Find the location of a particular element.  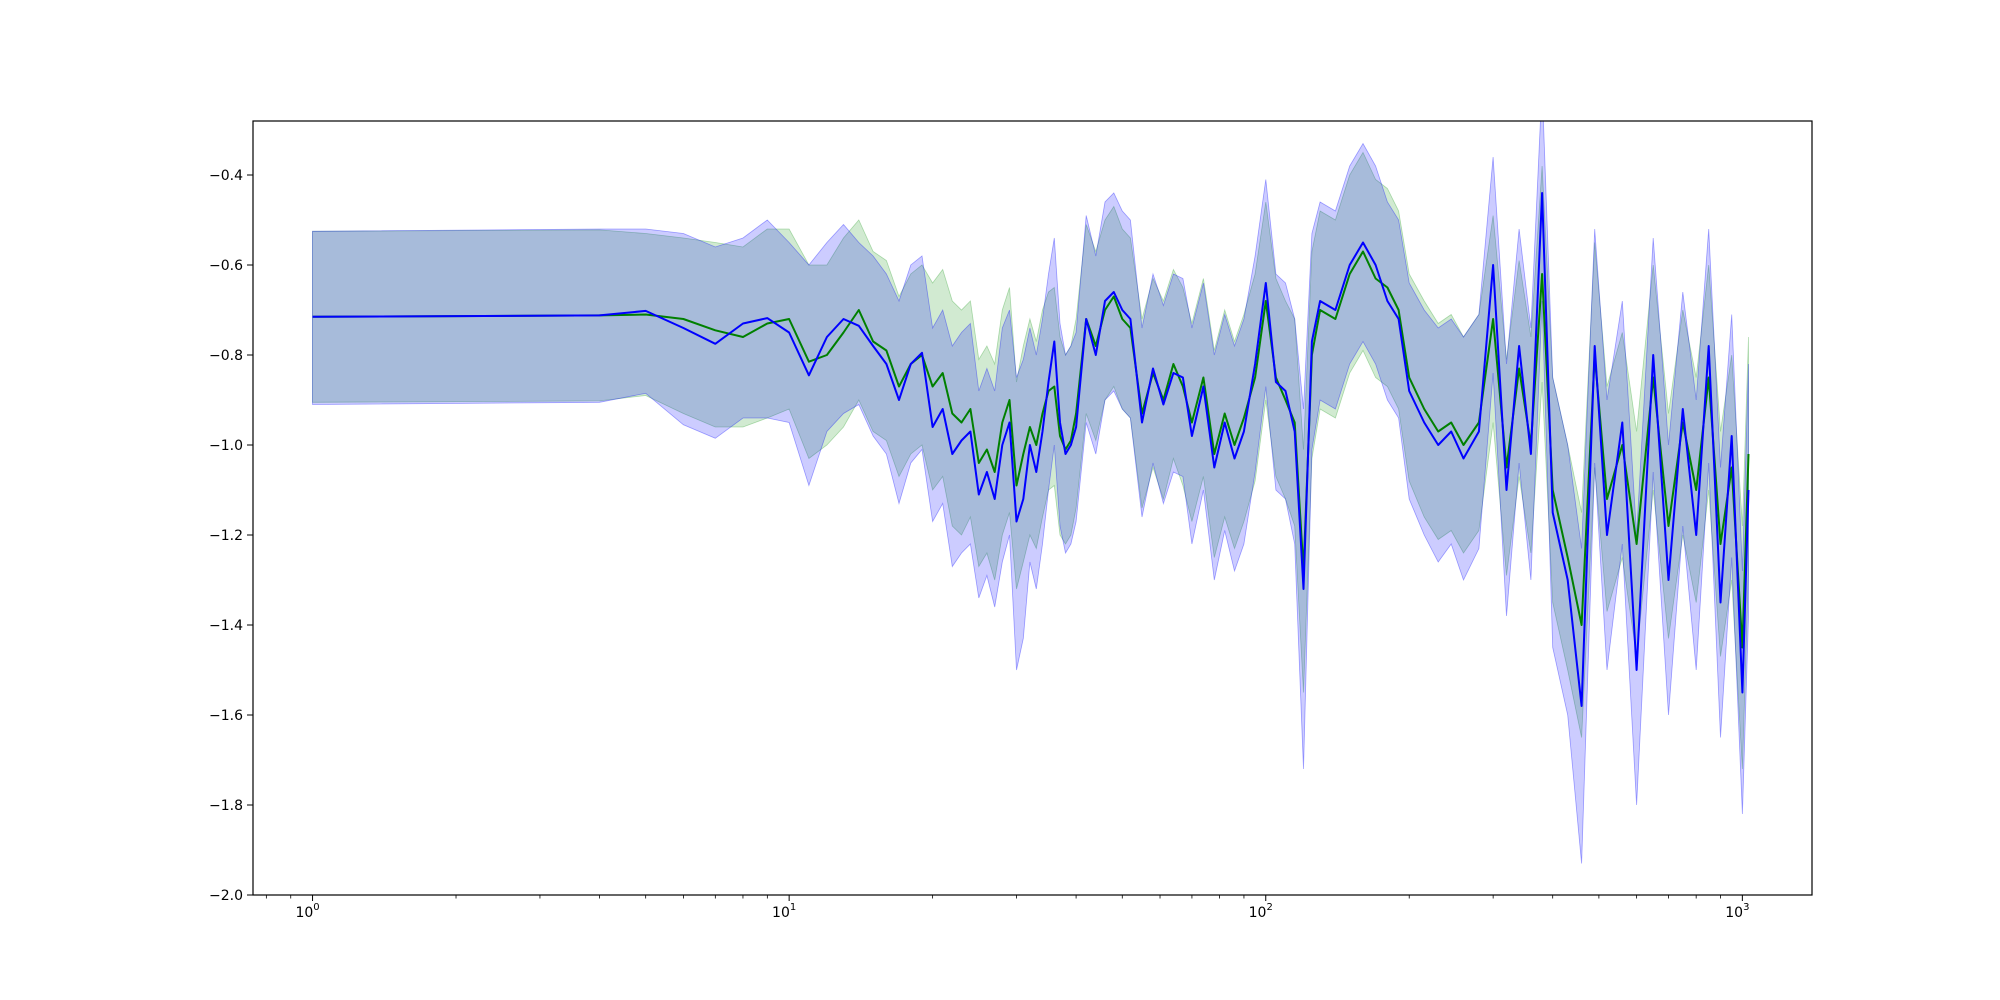

y-tick-label: −1.2 is located at coordinates (226, 536).